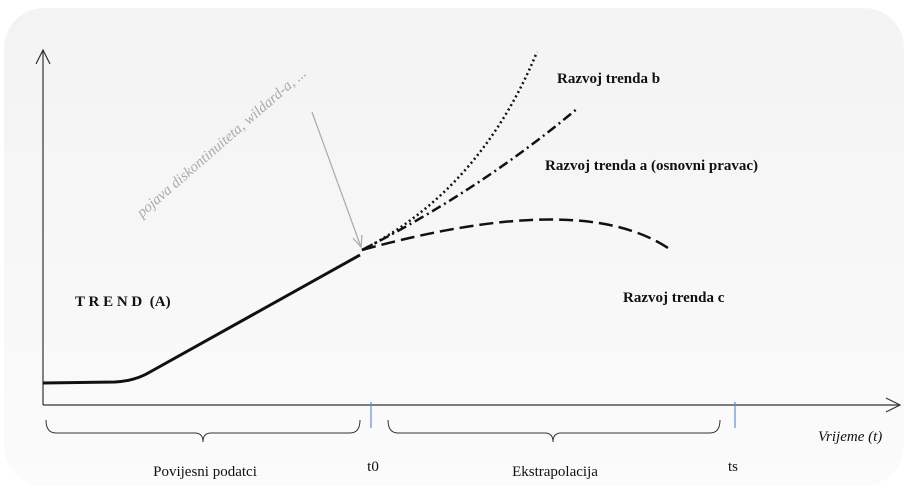 The image size is (909, 489). I want to click on trend-c-line, so click(515, 235).